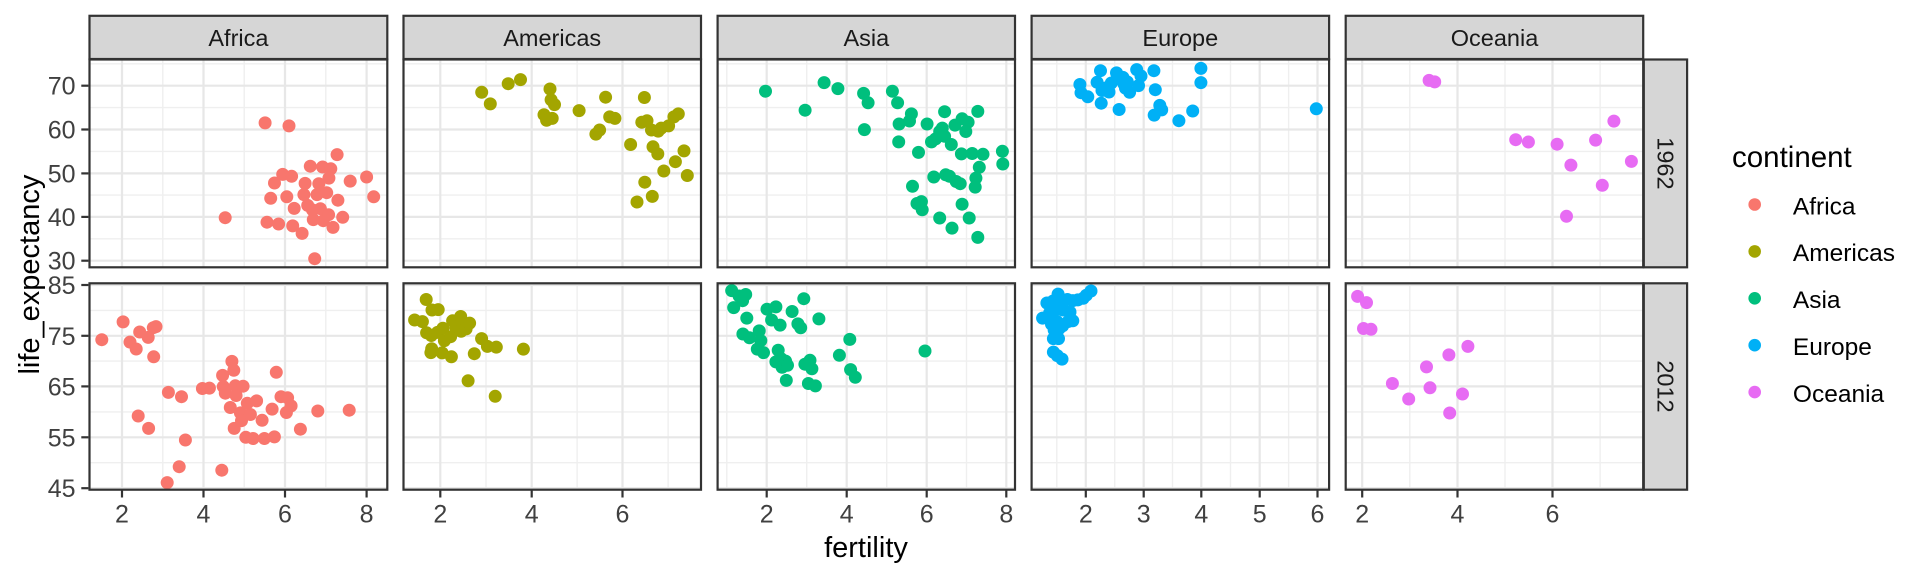 The image size is (1920, 576). What do you see at coordinates (866, 548) in the screenshot?
I see `svg-text: fertility` at bounding box center [866, 548].